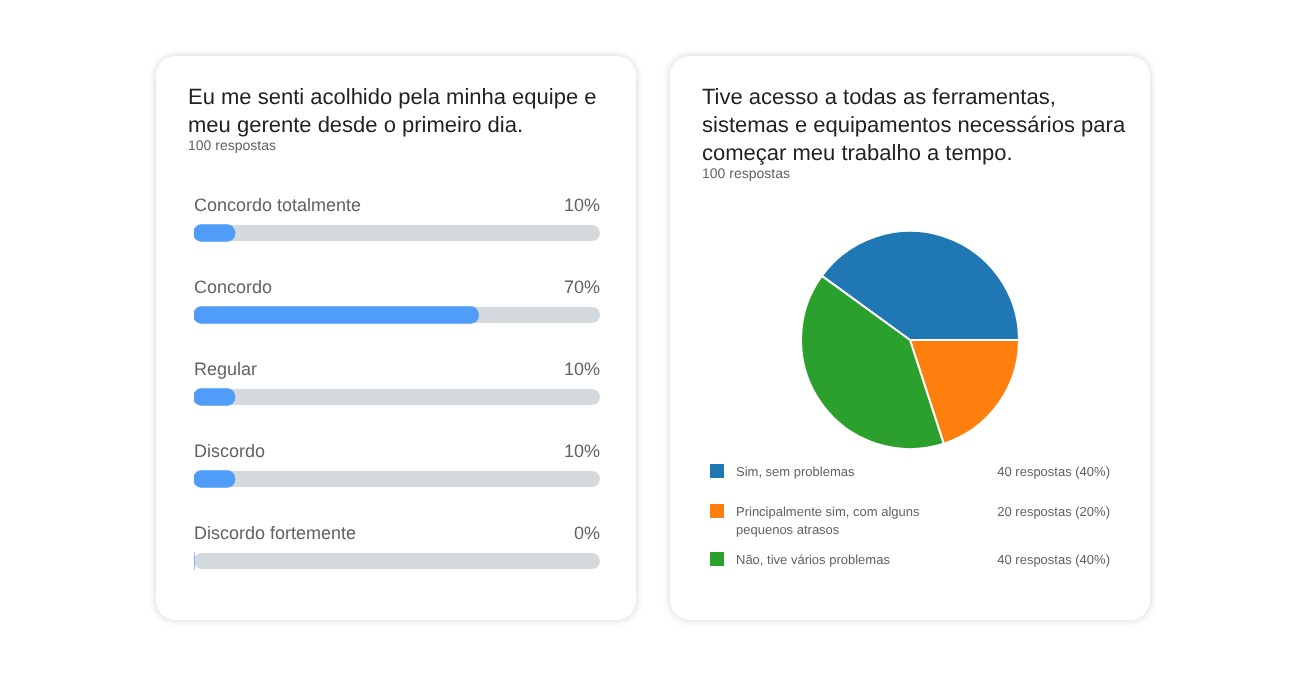 This screenshot has width=1300, height=676. Describe the element at coordinates (278, 205) in the screenshot. I see `category-label: Concordo totalmente` at that location.